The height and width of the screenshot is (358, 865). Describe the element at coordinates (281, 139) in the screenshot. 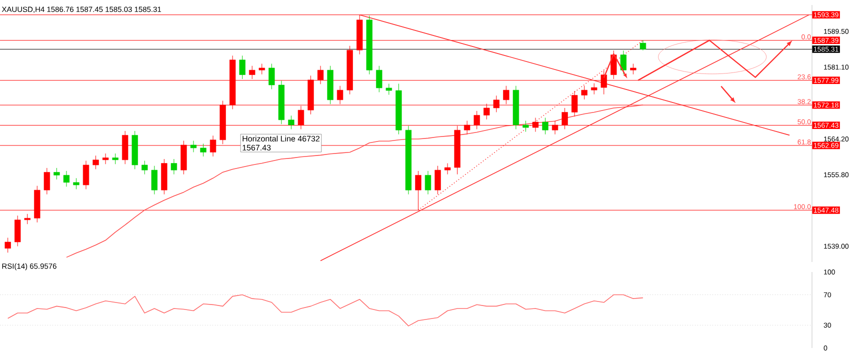

I see `annotation: Horizontal Line 46732` at that location.